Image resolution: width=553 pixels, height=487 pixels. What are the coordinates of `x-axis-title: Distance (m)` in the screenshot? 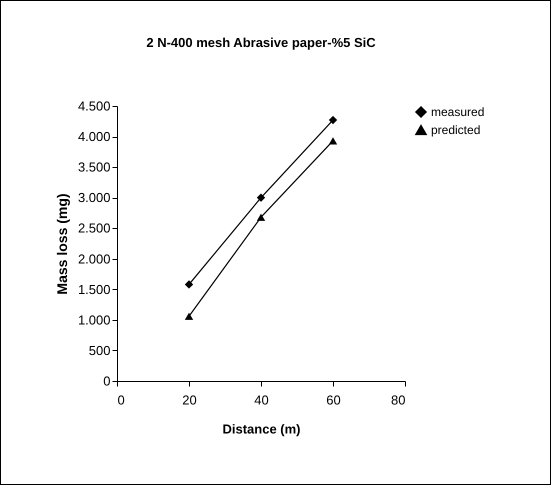 It's located at (261, 429).